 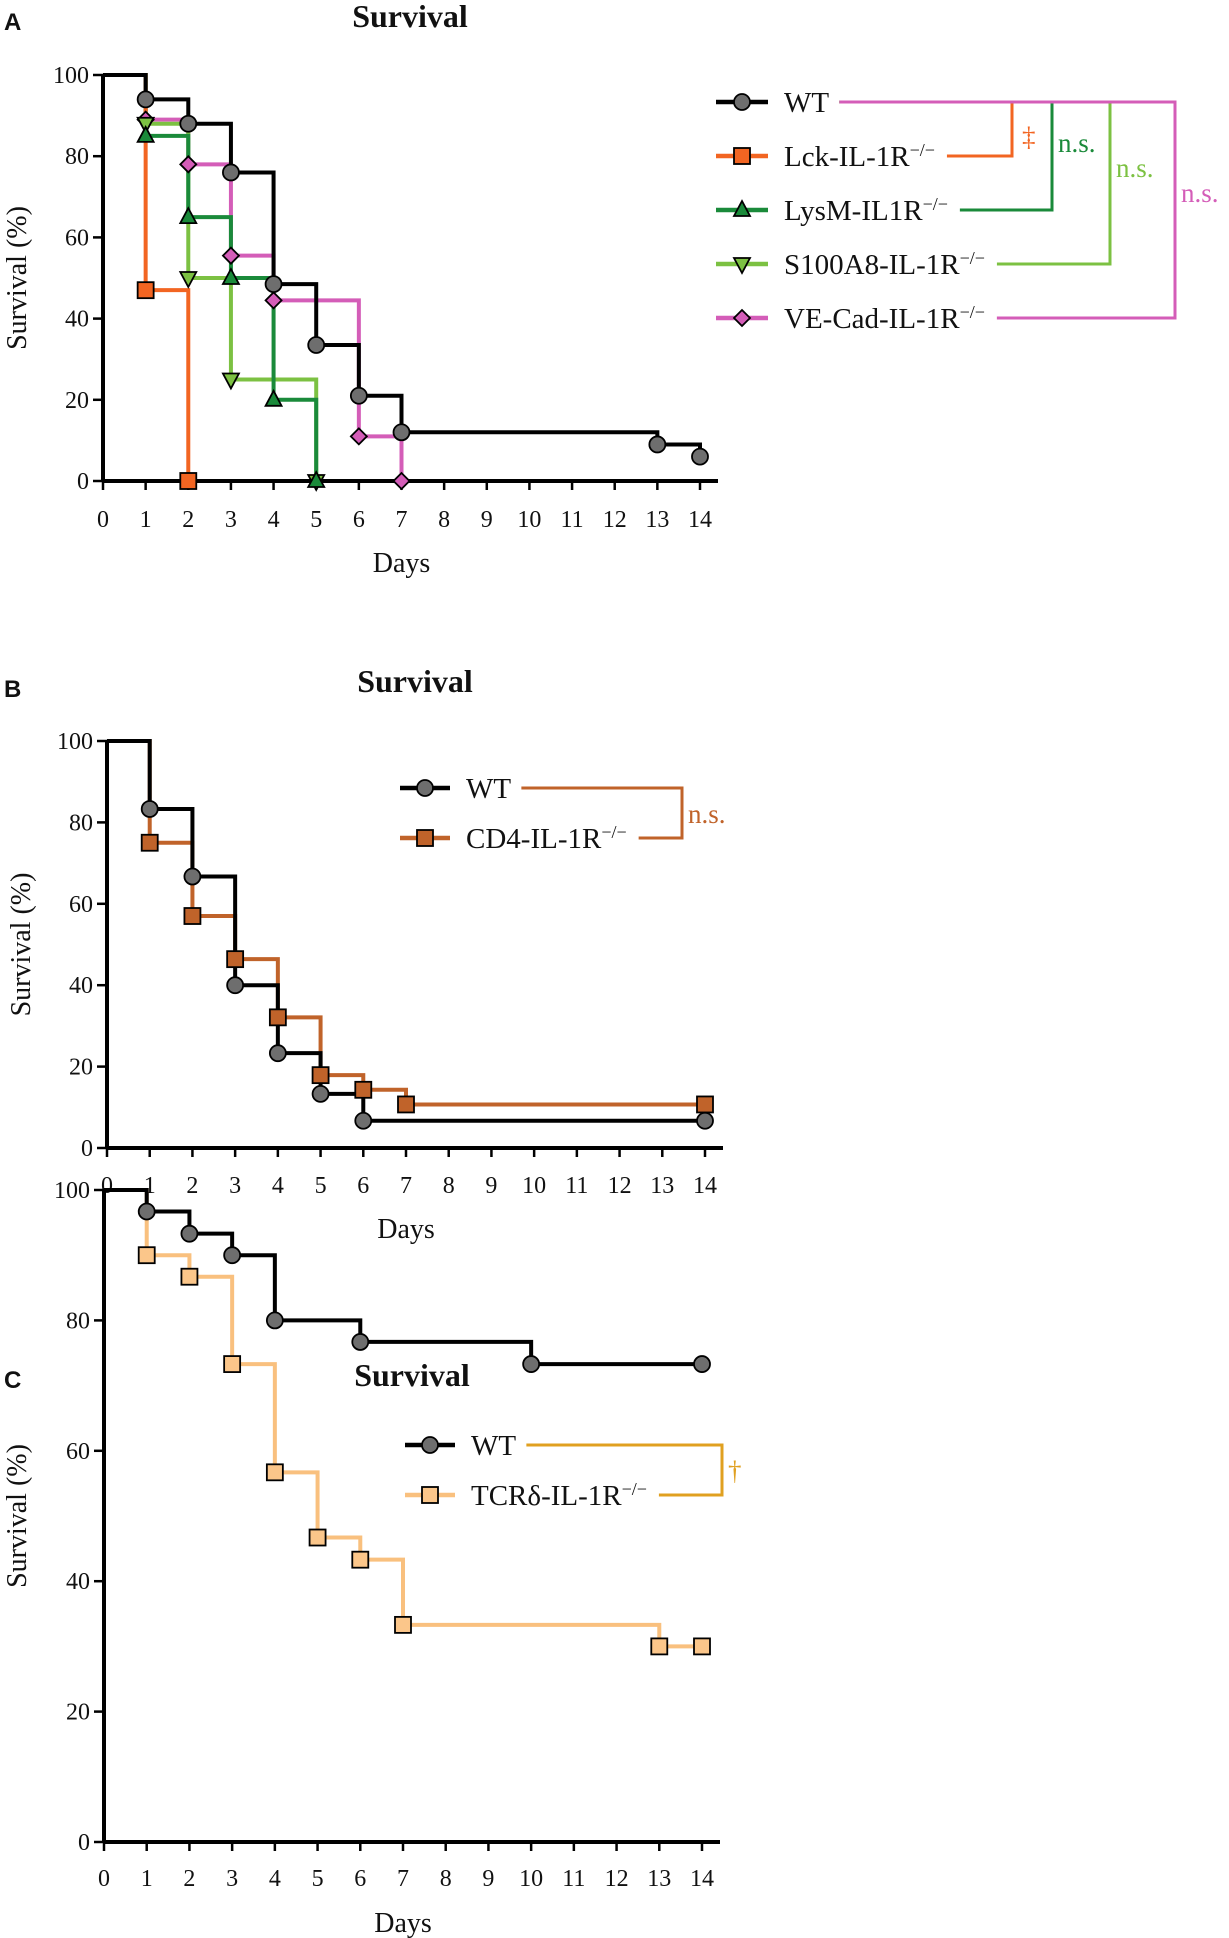 I want to click on legend: WT CD4-IL-1R−/−, so click(x=513, y=814).